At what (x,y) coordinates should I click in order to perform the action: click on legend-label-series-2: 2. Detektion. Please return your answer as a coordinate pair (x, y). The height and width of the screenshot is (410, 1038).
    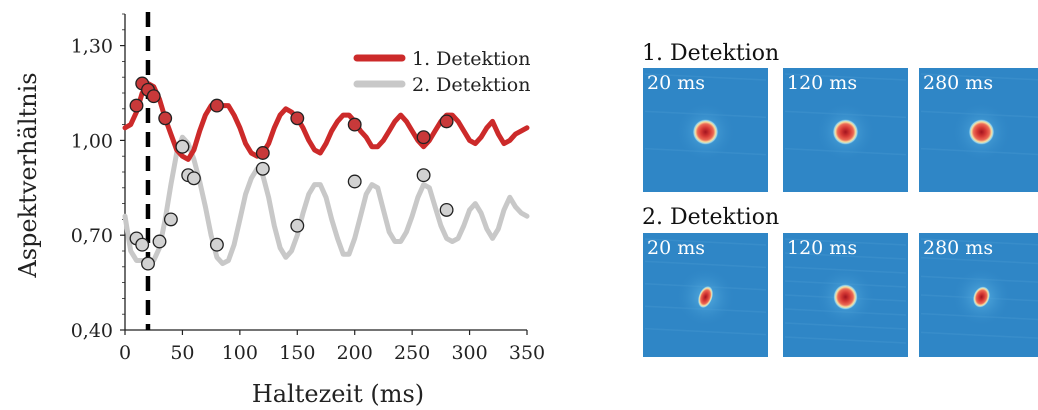
    Looking at the image, I should click on (471, 85).